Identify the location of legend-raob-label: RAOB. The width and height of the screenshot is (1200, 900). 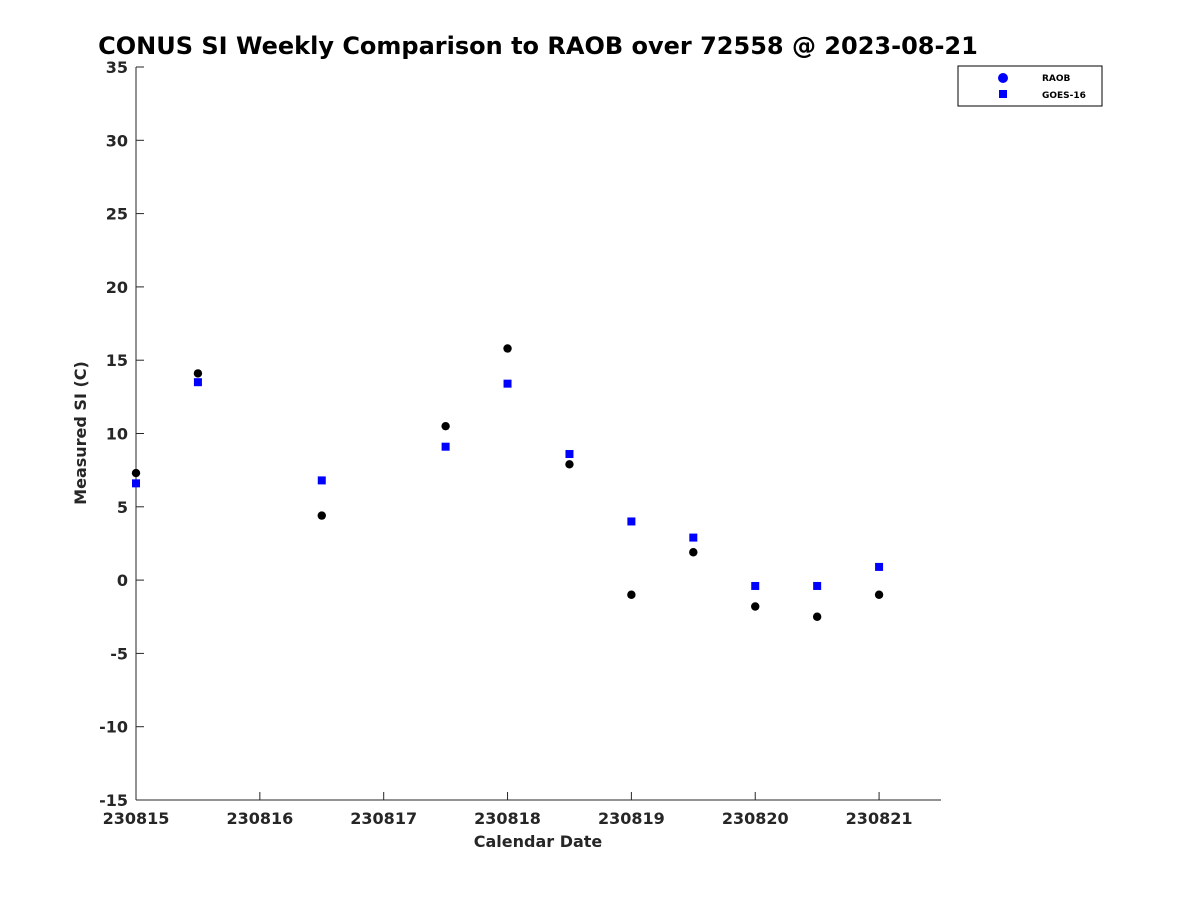
(1056, 79).